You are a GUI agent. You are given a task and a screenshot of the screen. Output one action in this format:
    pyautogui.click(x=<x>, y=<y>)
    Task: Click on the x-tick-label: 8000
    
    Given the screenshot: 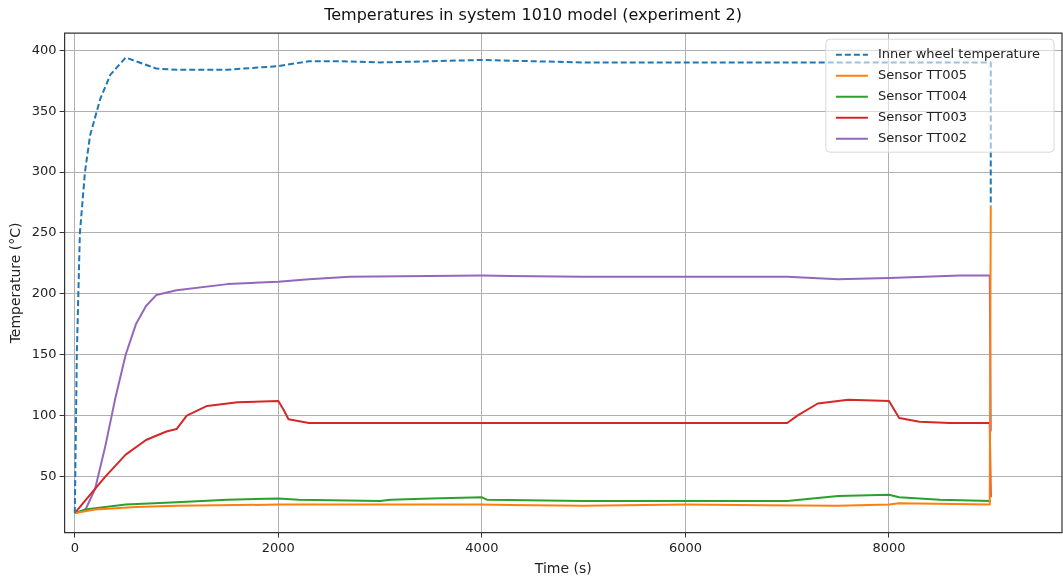 What is the action you would take?
    pyautogui.click(x=889, y=547)
    